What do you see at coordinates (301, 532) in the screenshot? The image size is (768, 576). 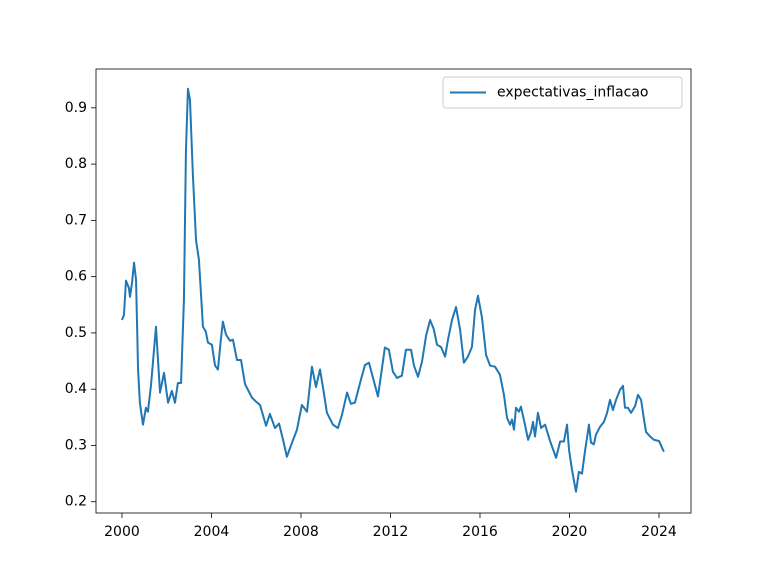 I see `x-tick-label: 2008` at bounding box center [301, 532].